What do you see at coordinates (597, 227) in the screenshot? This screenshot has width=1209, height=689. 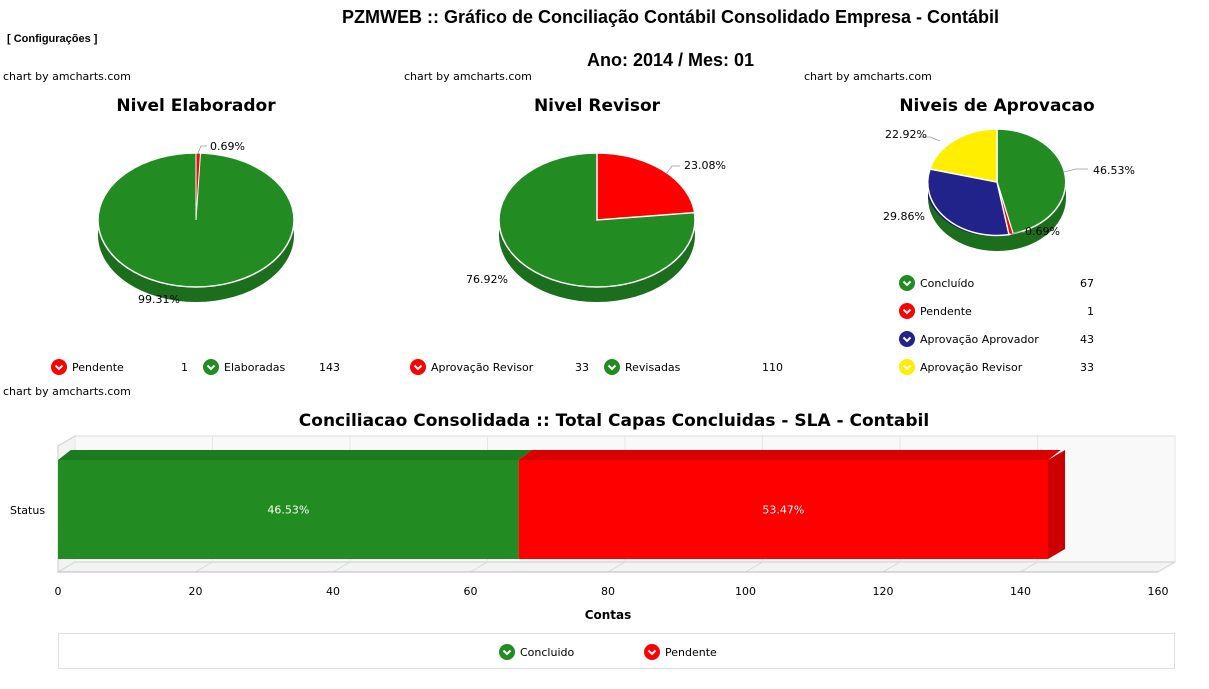 I see `pie-revisor` at bounding box center [597, 227].